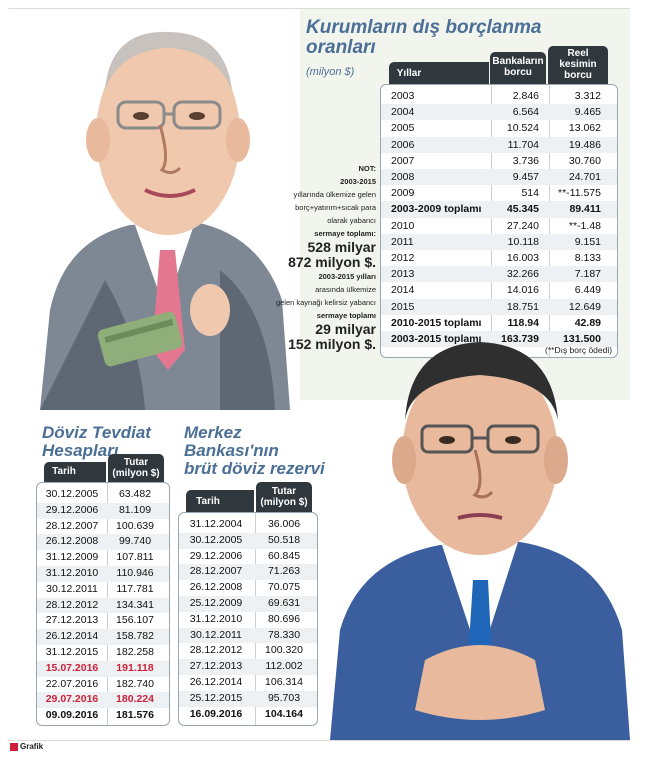 This screenshot has height=764, width=648. Describe the element at coordinates (358, 181) in the screenshot. I see `note-line1: 2003-2015` at that location.